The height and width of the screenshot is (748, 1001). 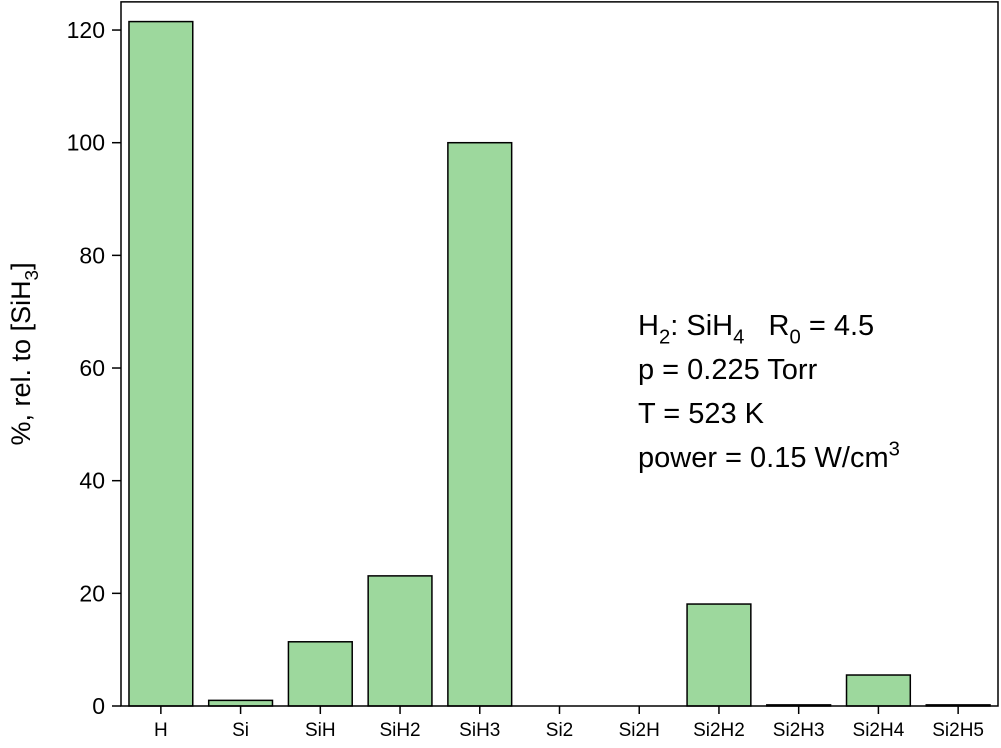 I want to click on text-part: p = 0.225 Torr, so click(x=728, y=370).